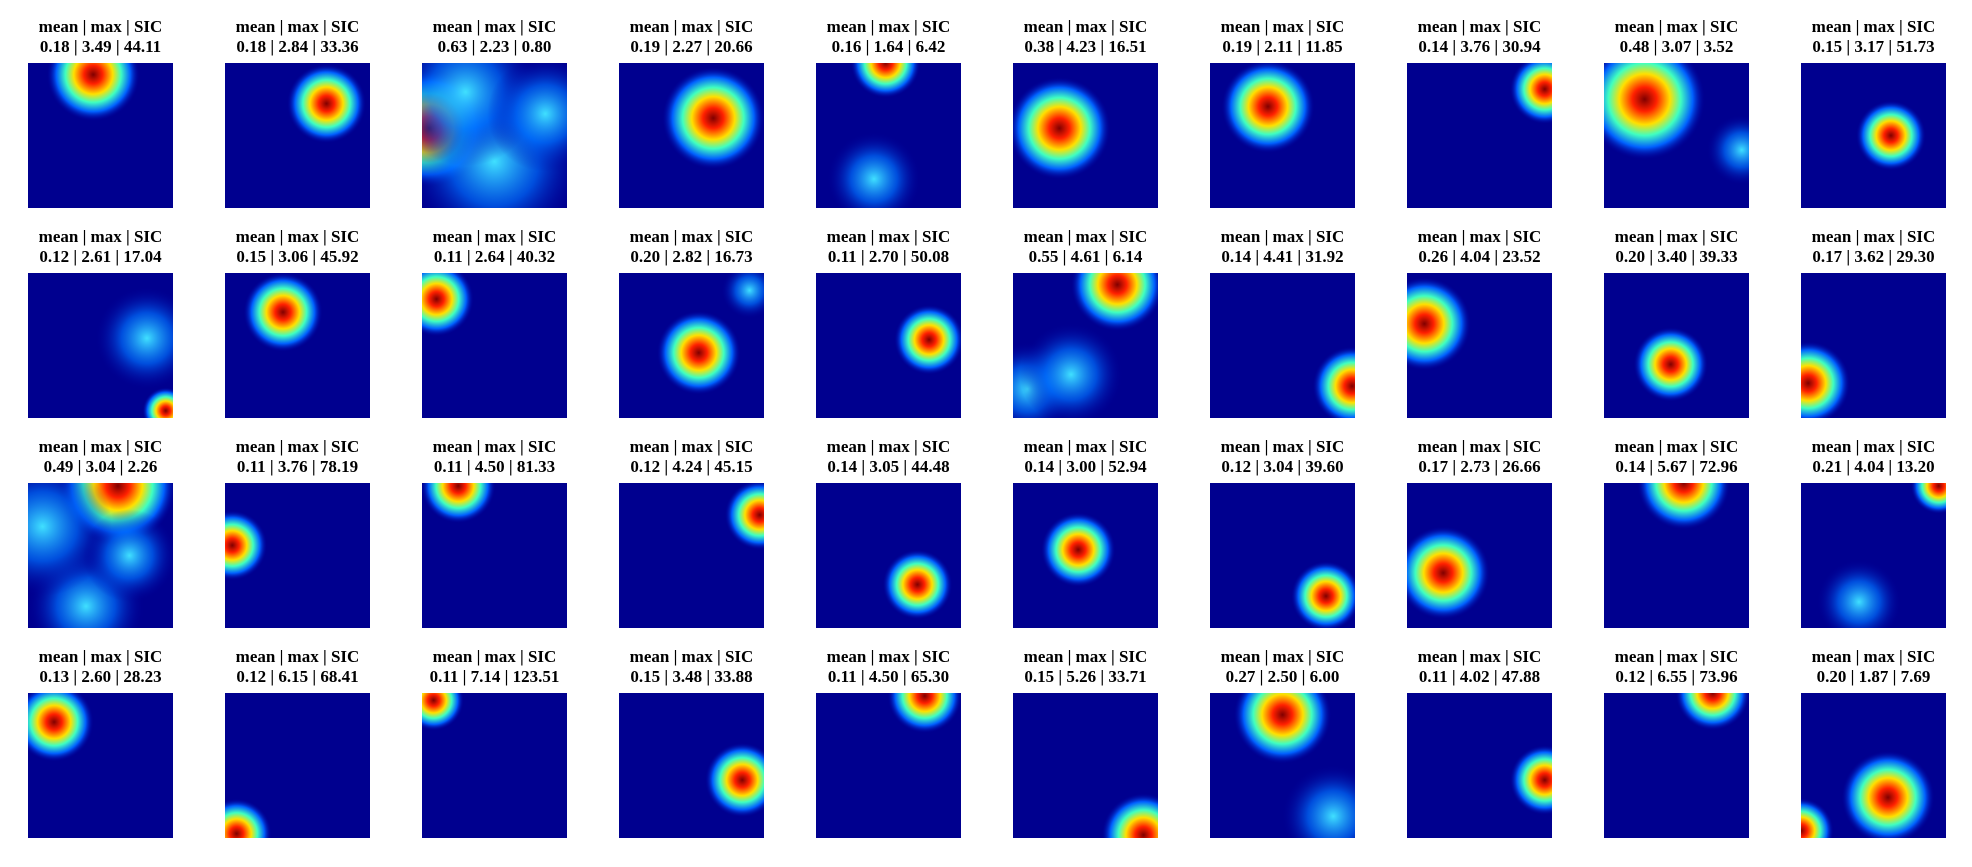 The width and height of the screenshot is (1972, 867). What do you see at coordinates (1479, 466) in the screenshot?
I see `panel-stats: 0.17 | 2.73 | 26.66` at bounding box center [1479, 466].